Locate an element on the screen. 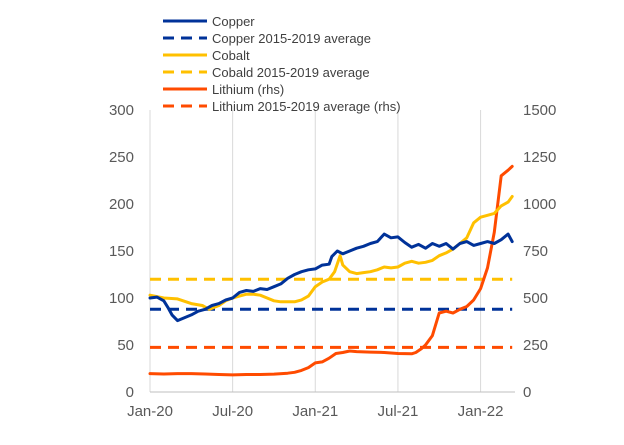  y-tick-label: 300 is located at coordinates (121, 110).